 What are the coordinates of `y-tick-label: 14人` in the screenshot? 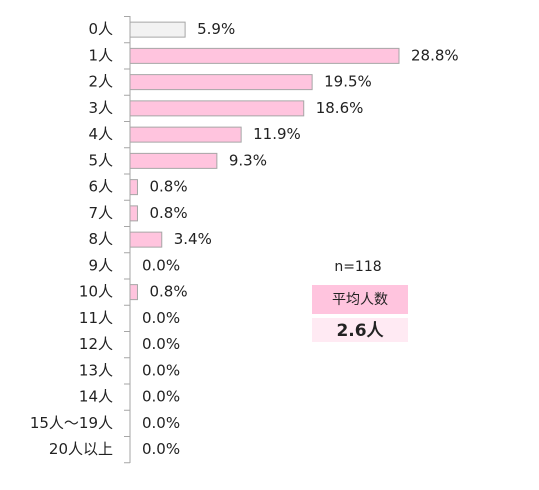 It's located at (96, 397).